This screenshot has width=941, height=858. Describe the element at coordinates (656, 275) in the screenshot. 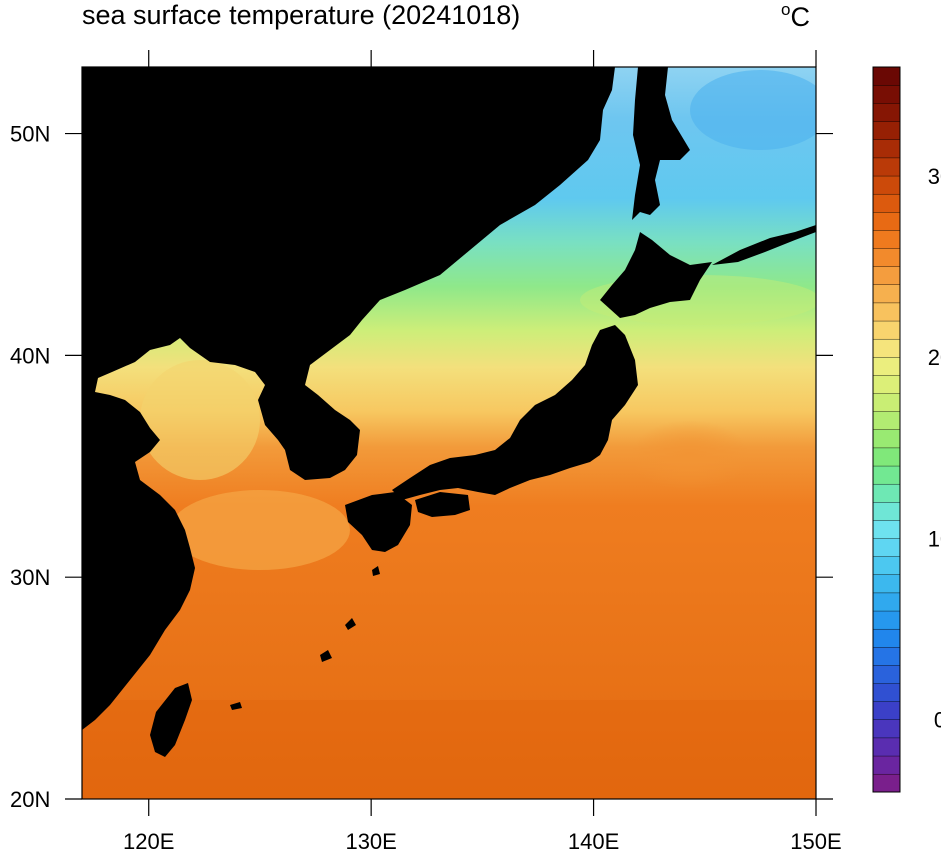

I see `land-hokkaido` at that location.